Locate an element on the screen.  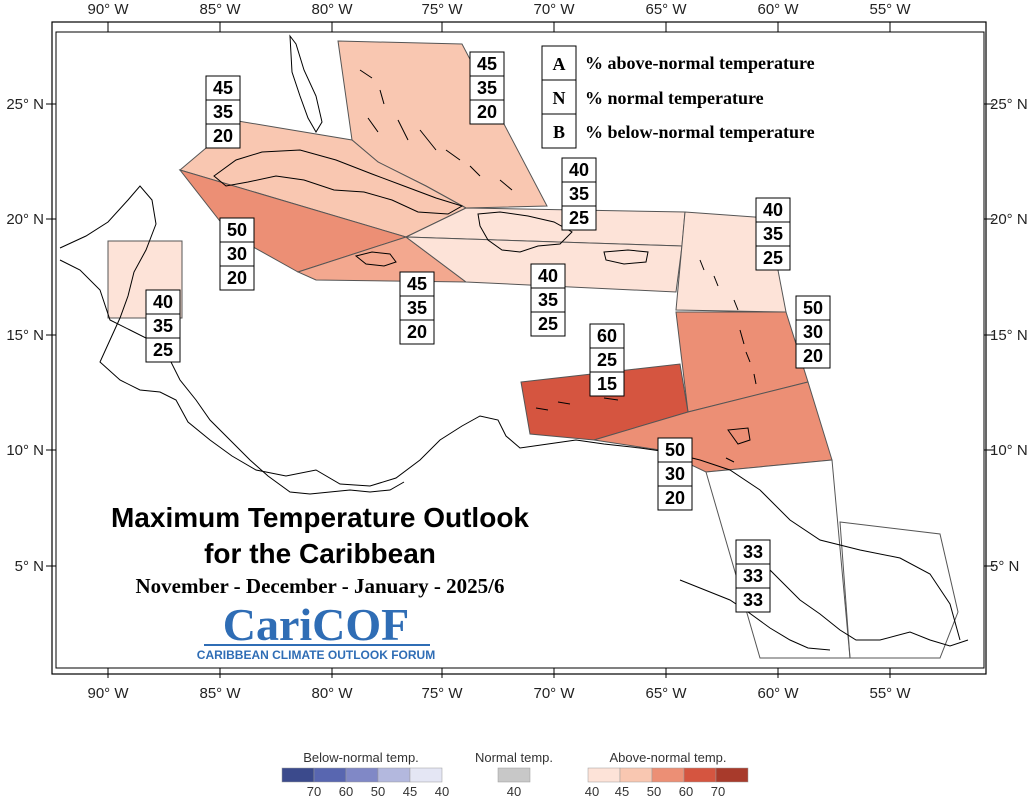
logo-wordmark: CariCOF is located at coordinates (316, 624).